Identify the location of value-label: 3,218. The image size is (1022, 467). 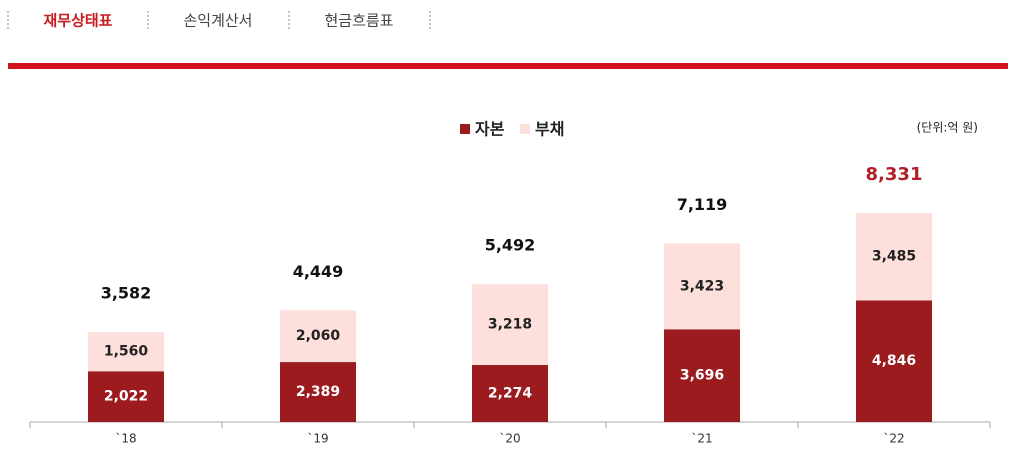
(510, 325).